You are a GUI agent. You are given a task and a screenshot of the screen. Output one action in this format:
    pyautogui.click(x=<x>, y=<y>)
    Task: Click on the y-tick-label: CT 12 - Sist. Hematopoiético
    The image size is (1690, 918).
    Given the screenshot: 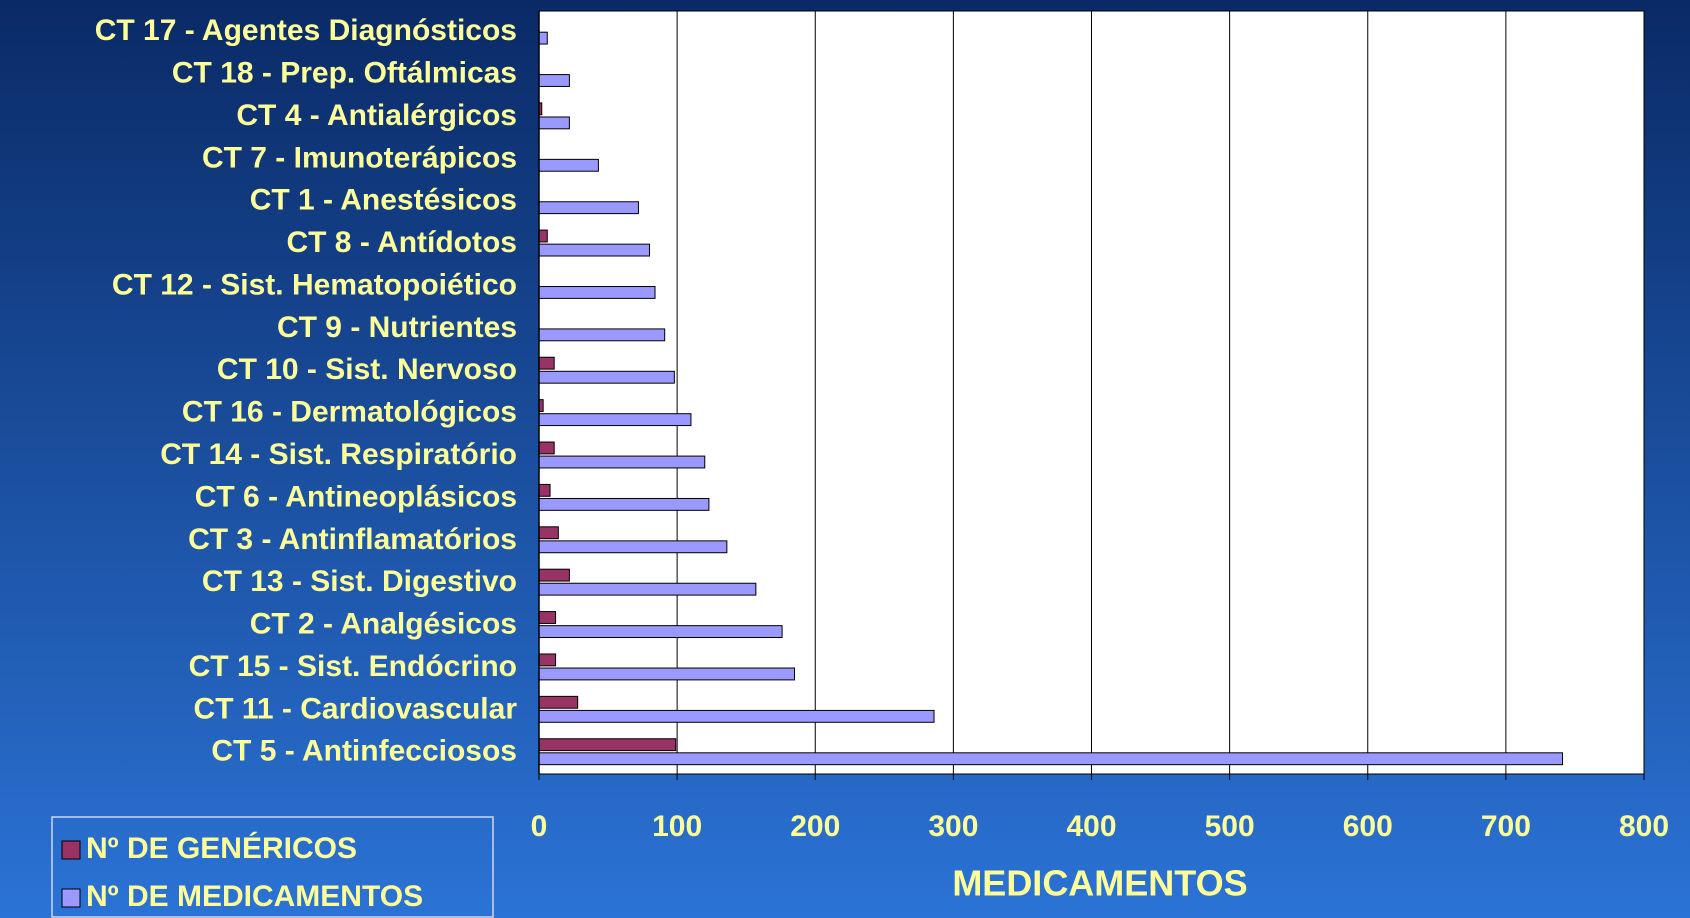 What is the action you would take?
    pyautogui.click(x=314, y=284)
    